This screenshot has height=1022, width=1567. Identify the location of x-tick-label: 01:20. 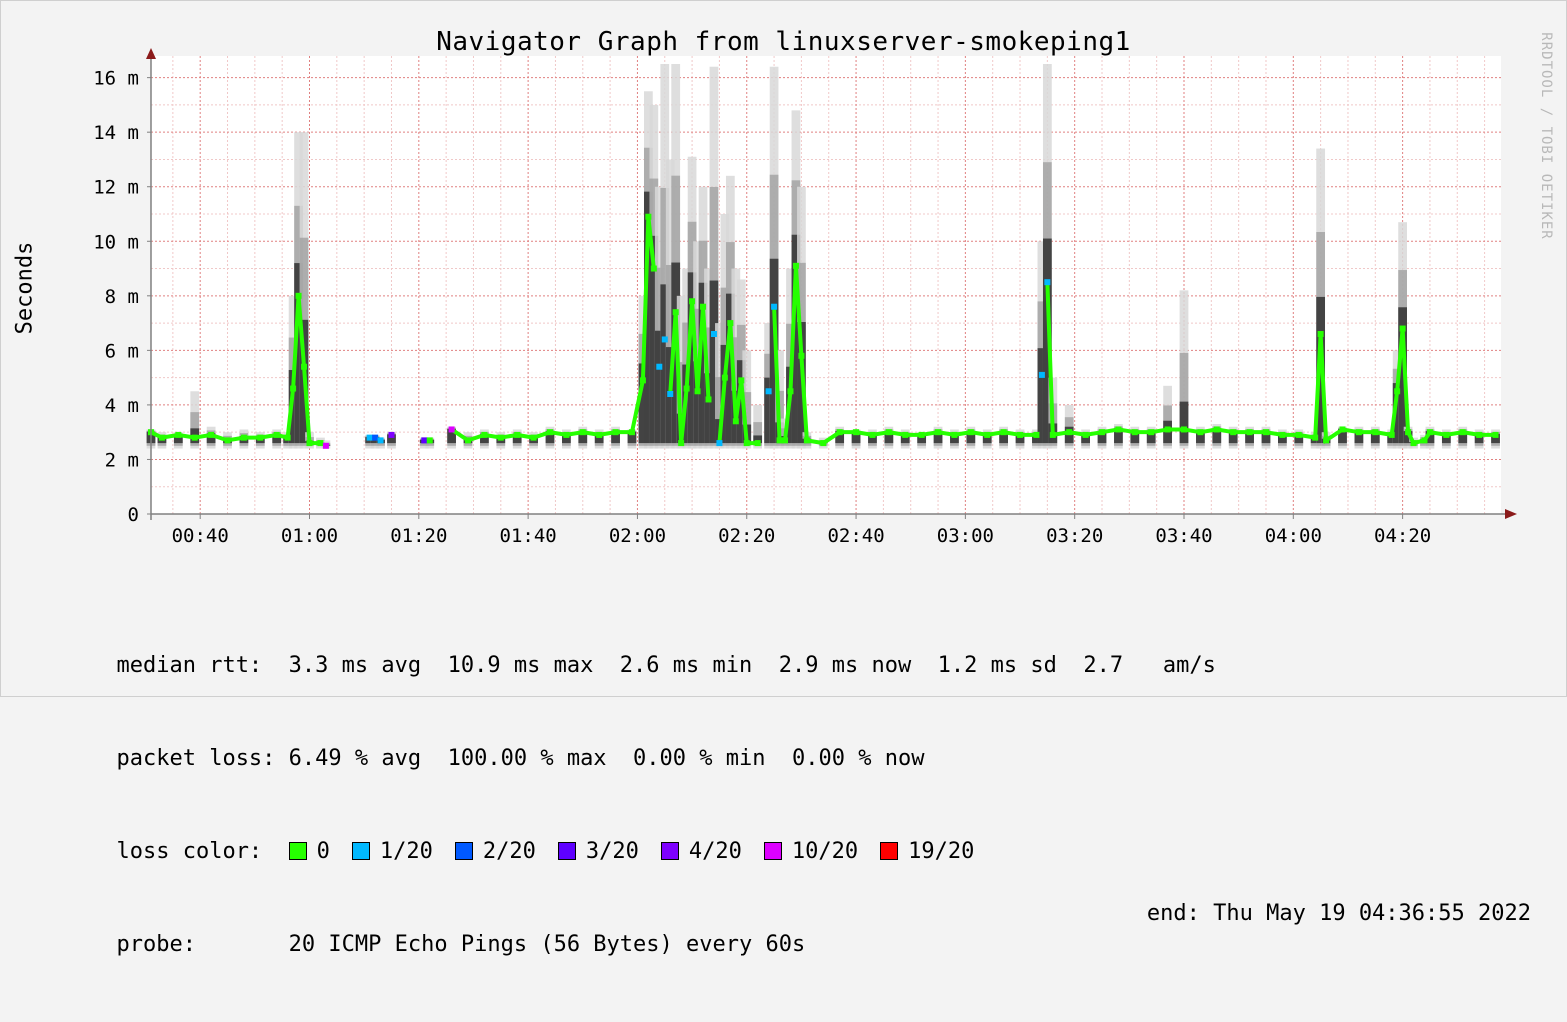
(418, 536).